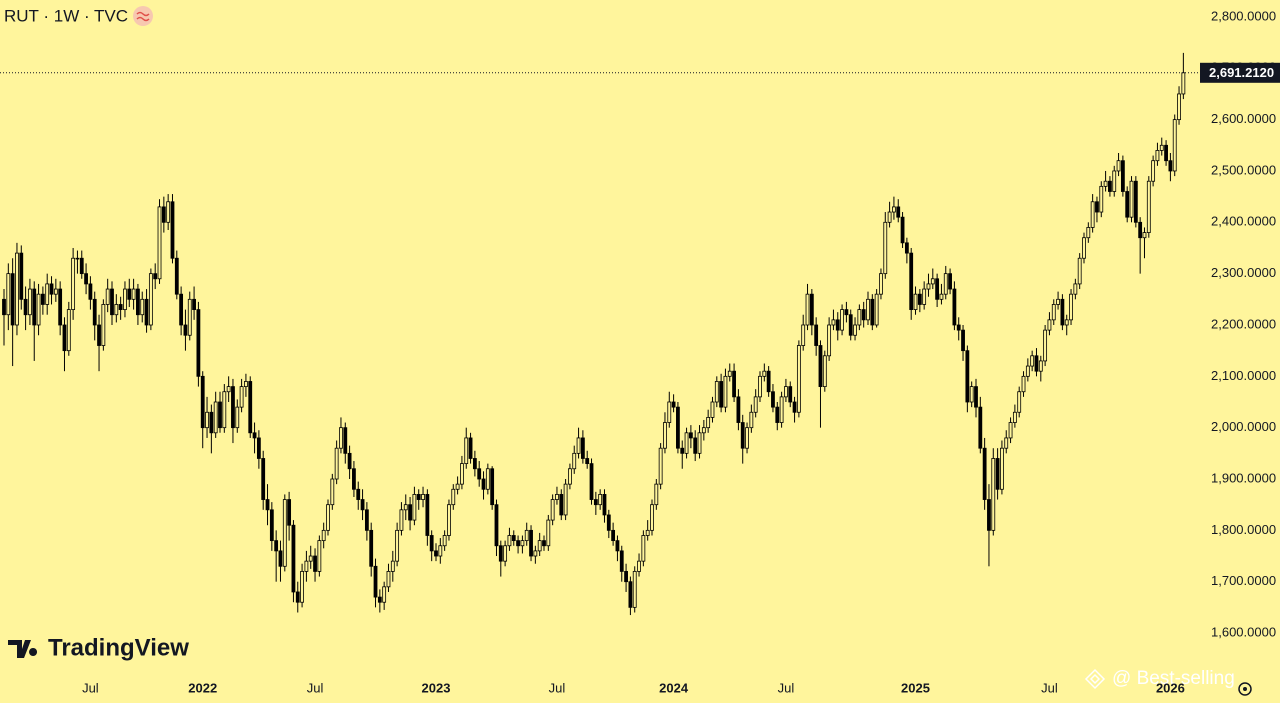 The image size is (1280, 703). I want to click on settings-icon, so click(1245, 689).